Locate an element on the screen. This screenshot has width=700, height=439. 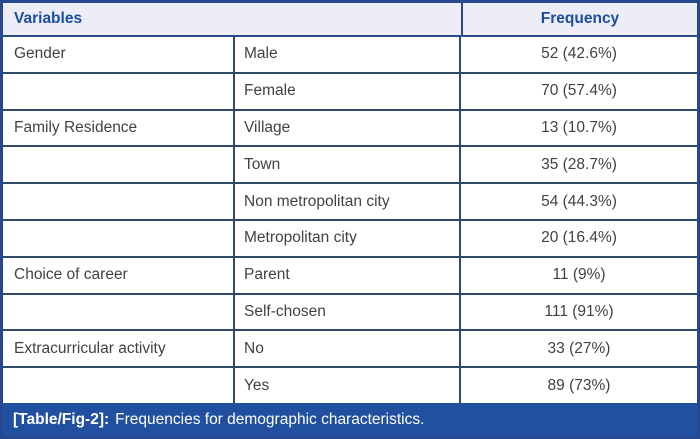
cell-variable: Family Residence is located at coordinates (119, 128).